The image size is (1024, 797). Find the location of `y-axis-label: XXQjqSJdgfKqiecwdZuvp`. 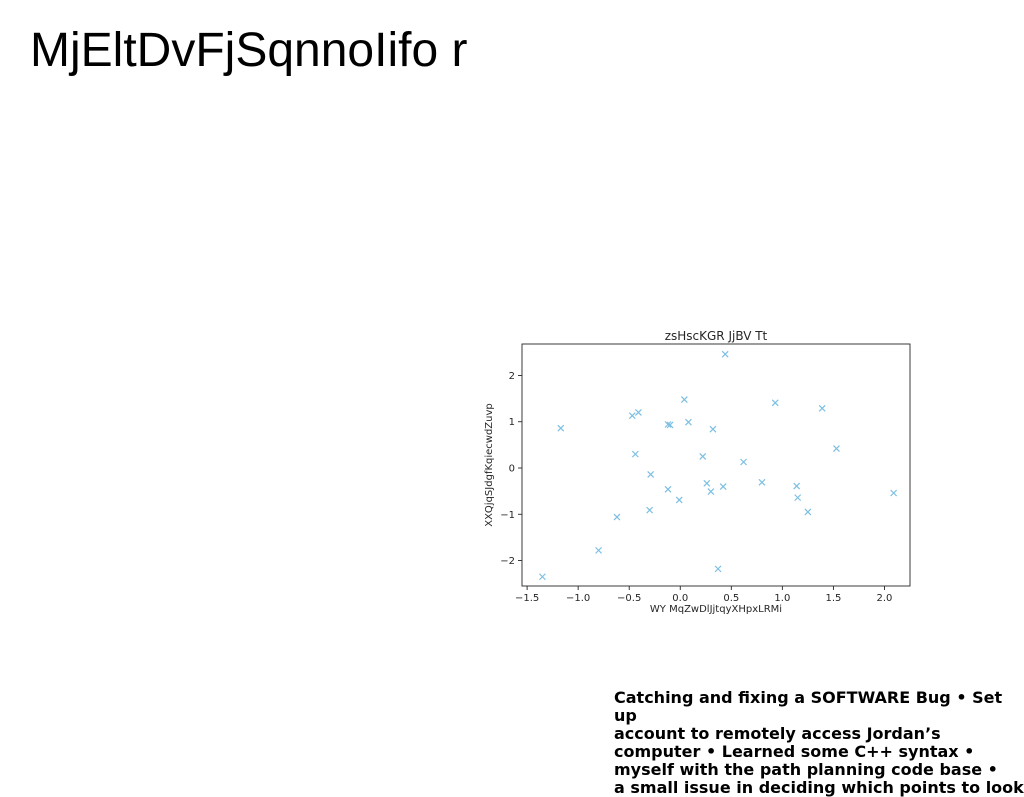

y-axis-label: XXQjqSJdgfKqiecwdZuvp is located at coordinates (489, 465).